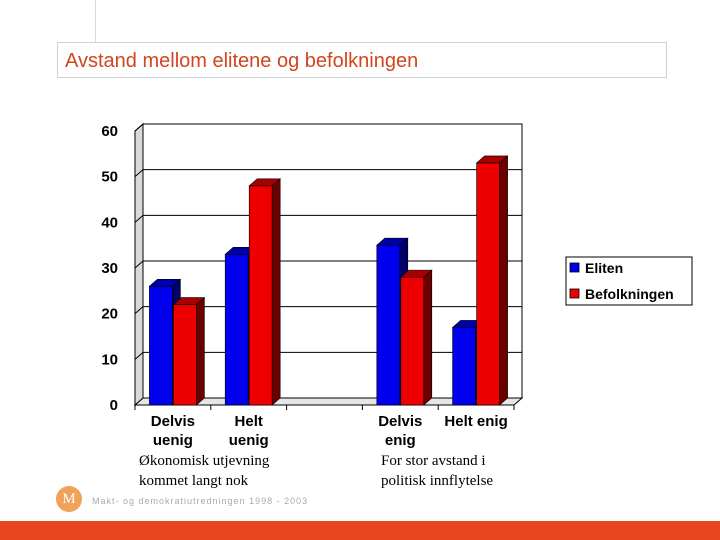 The width and height of the screenshot is (720, 540). Describe the element at coordinates (574, 267) in the screenshot. I see `legend-swatch-eliten` at that location.